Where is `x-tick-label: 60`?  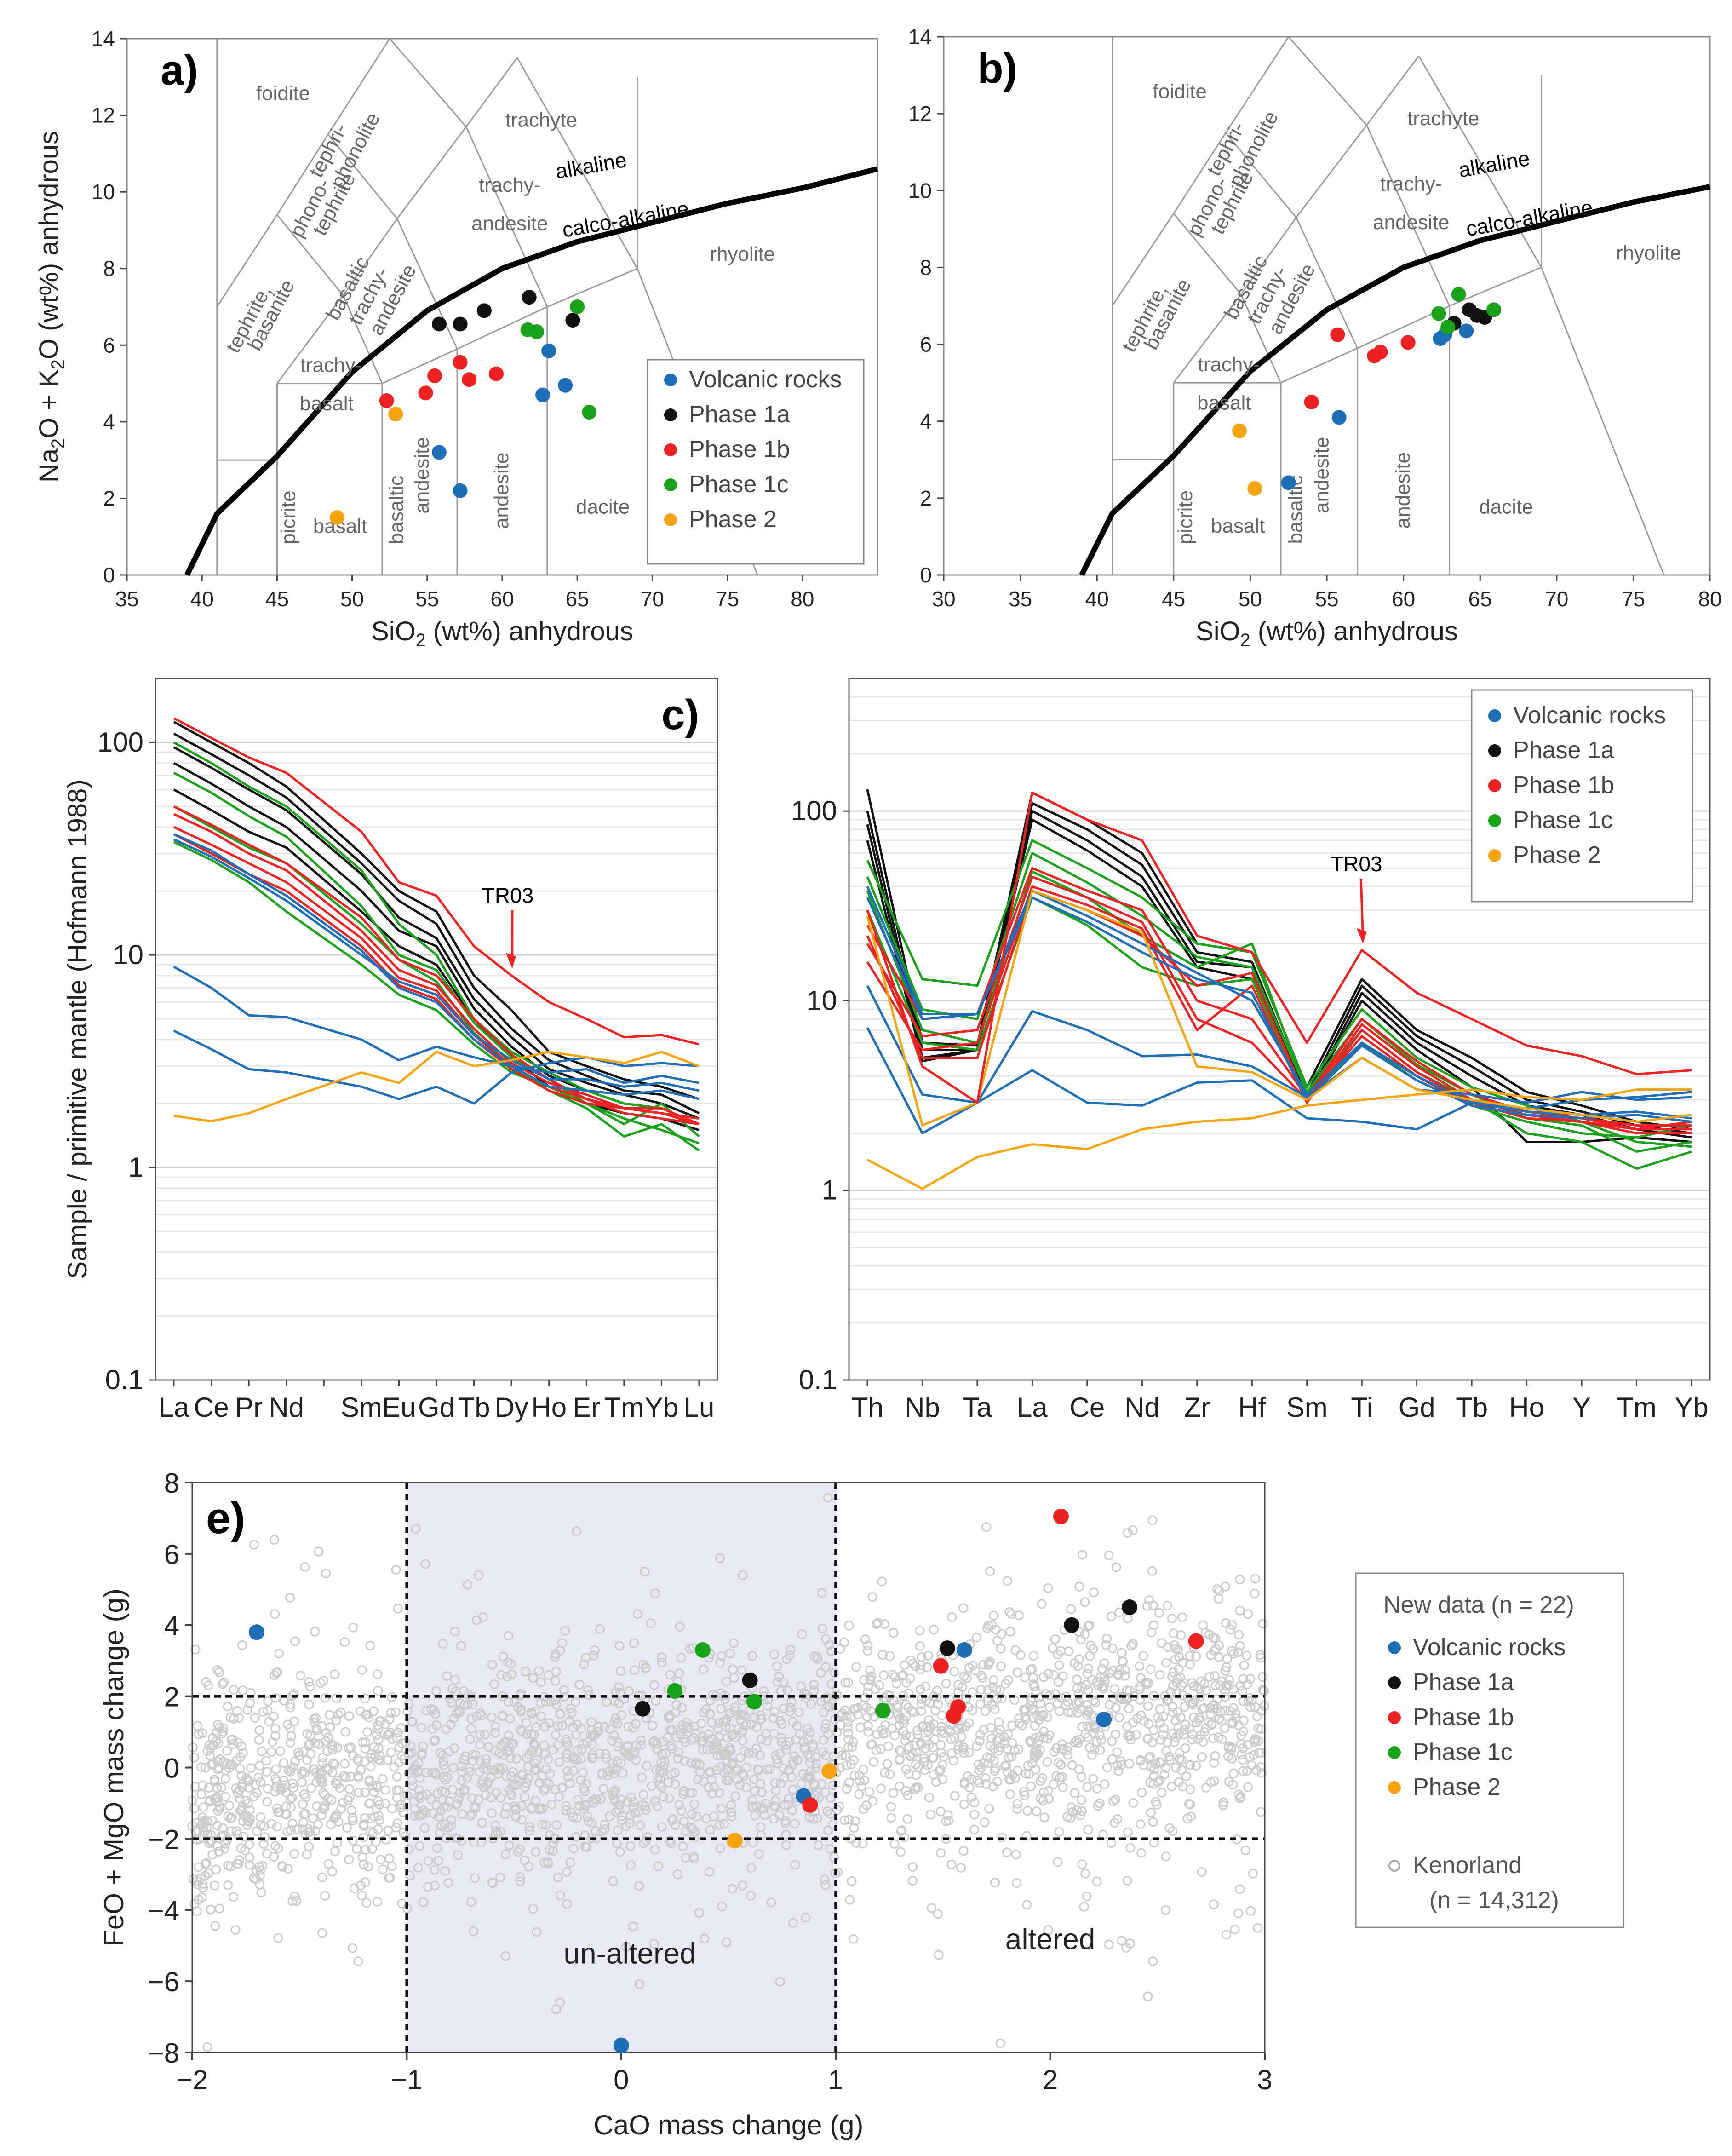
x-tick-label: 60 is located at coordinates (502, 599).